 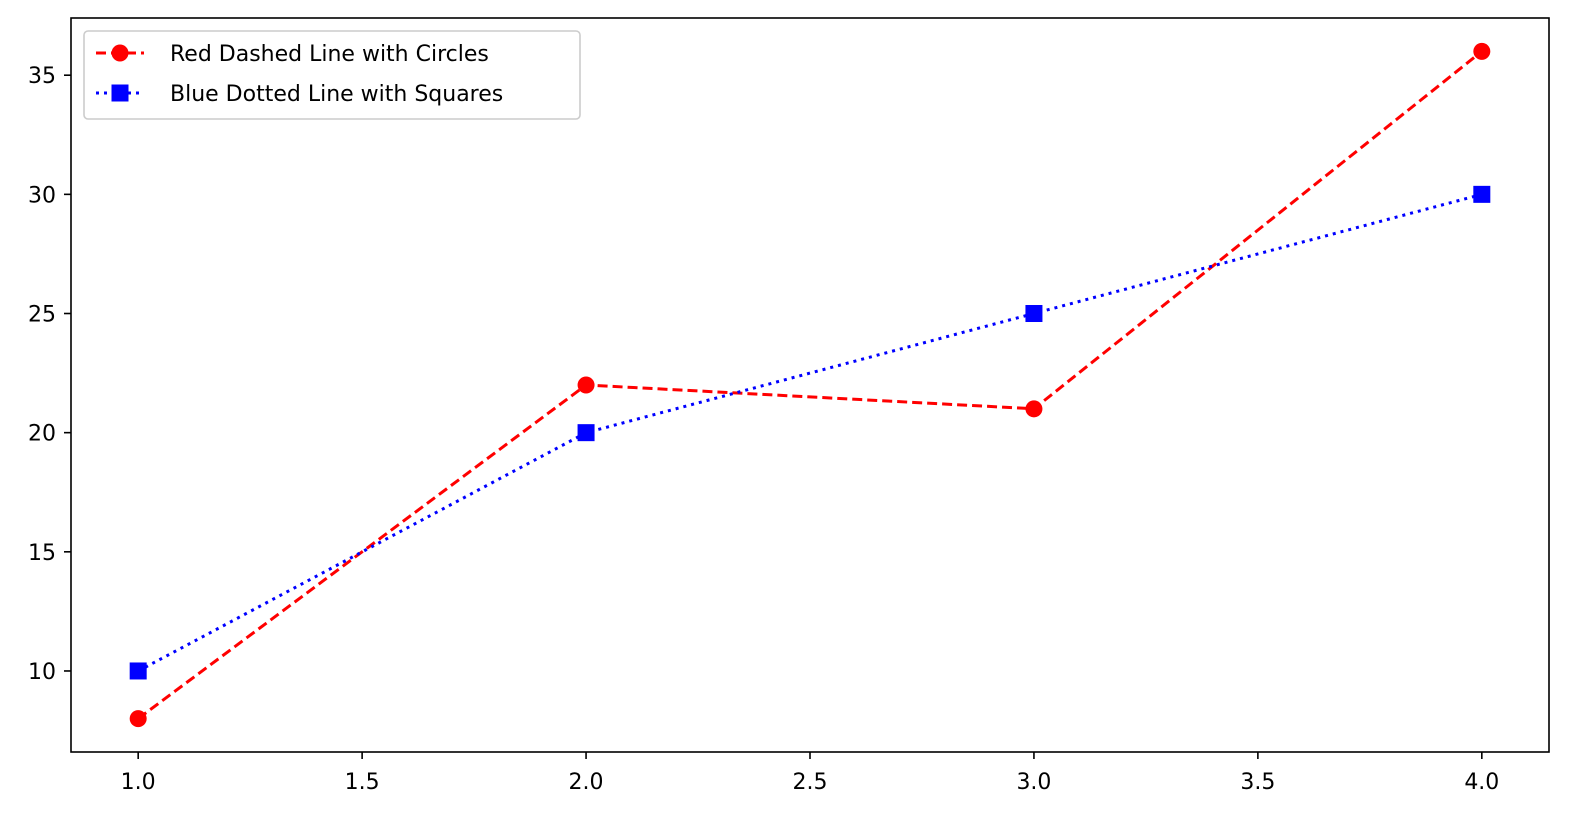 I want to click on x-tick-label: 1.5, so click(x=362, y=782).